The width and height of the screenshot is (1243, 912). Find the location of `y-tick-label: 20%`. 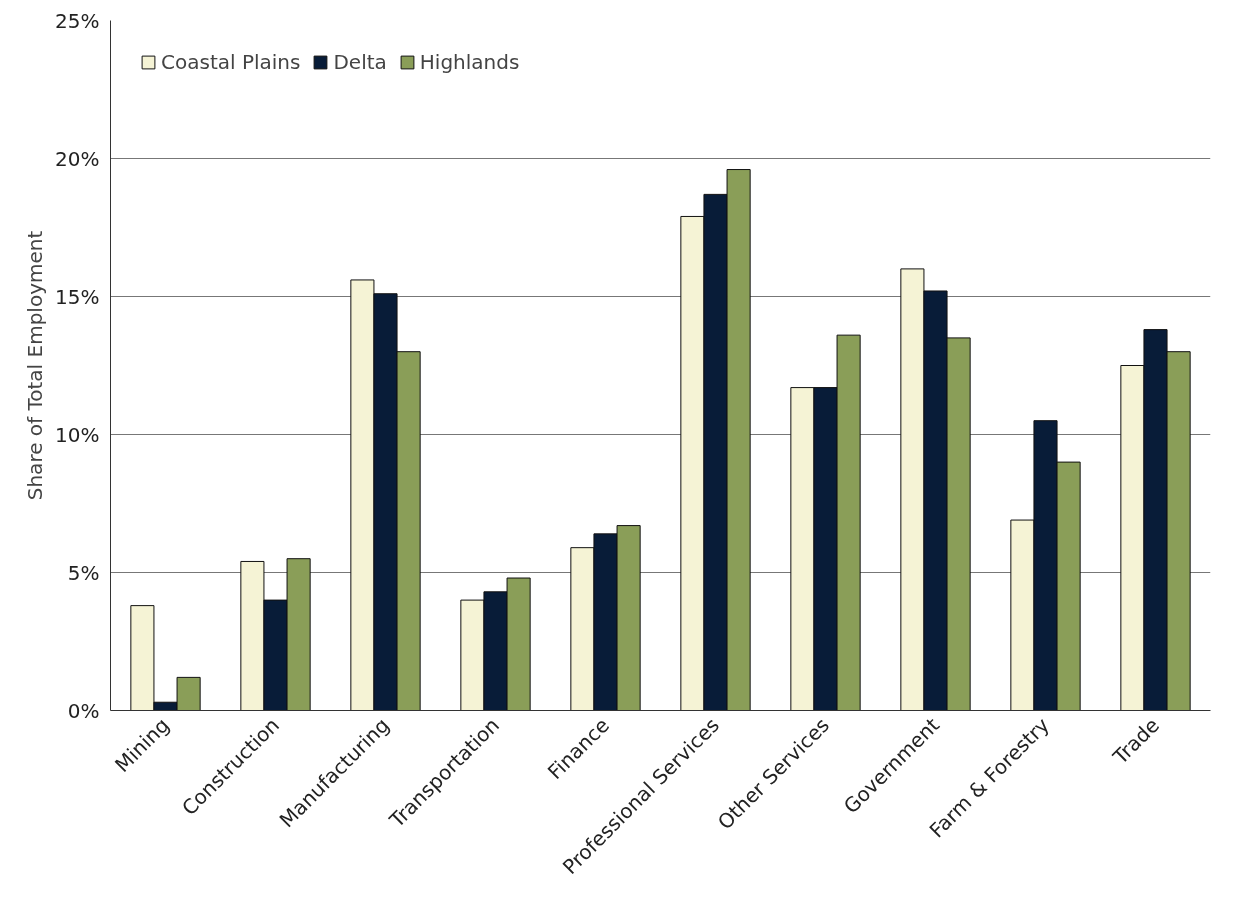

y-tick-label: 20% is located at coordinates (77, 158).